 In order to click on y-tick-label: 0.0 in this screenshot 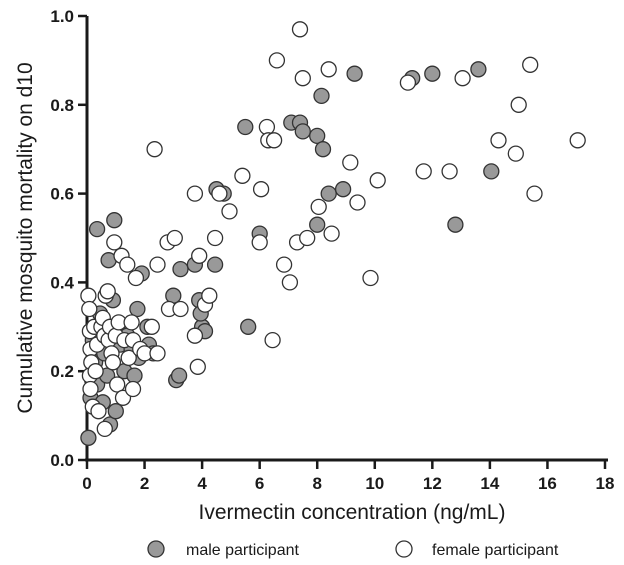, I will do `click(62, 460)`.